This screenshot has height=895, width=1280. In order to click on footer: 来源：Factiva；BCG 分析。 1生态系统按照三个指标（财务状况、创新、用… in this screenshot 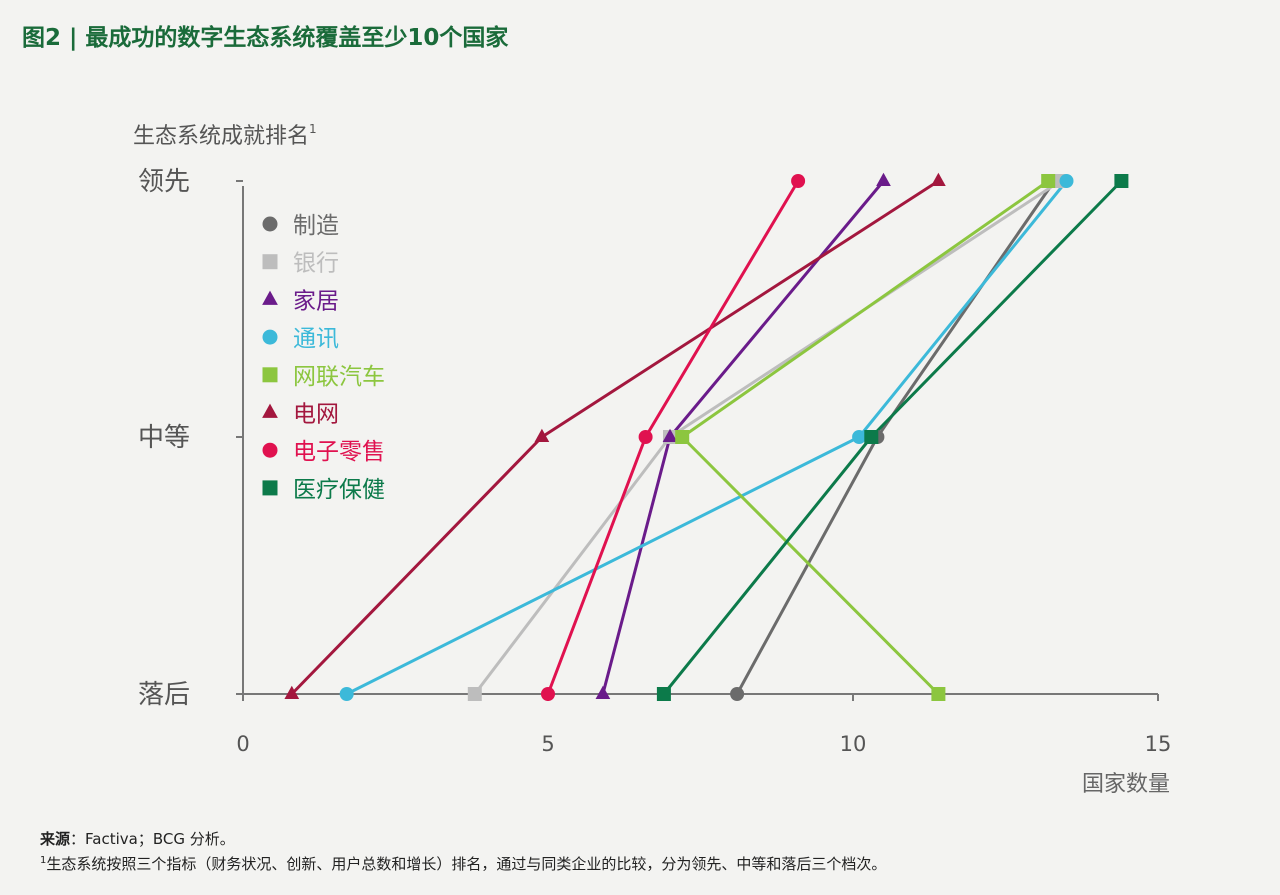, I will do `click(463, 851)`.